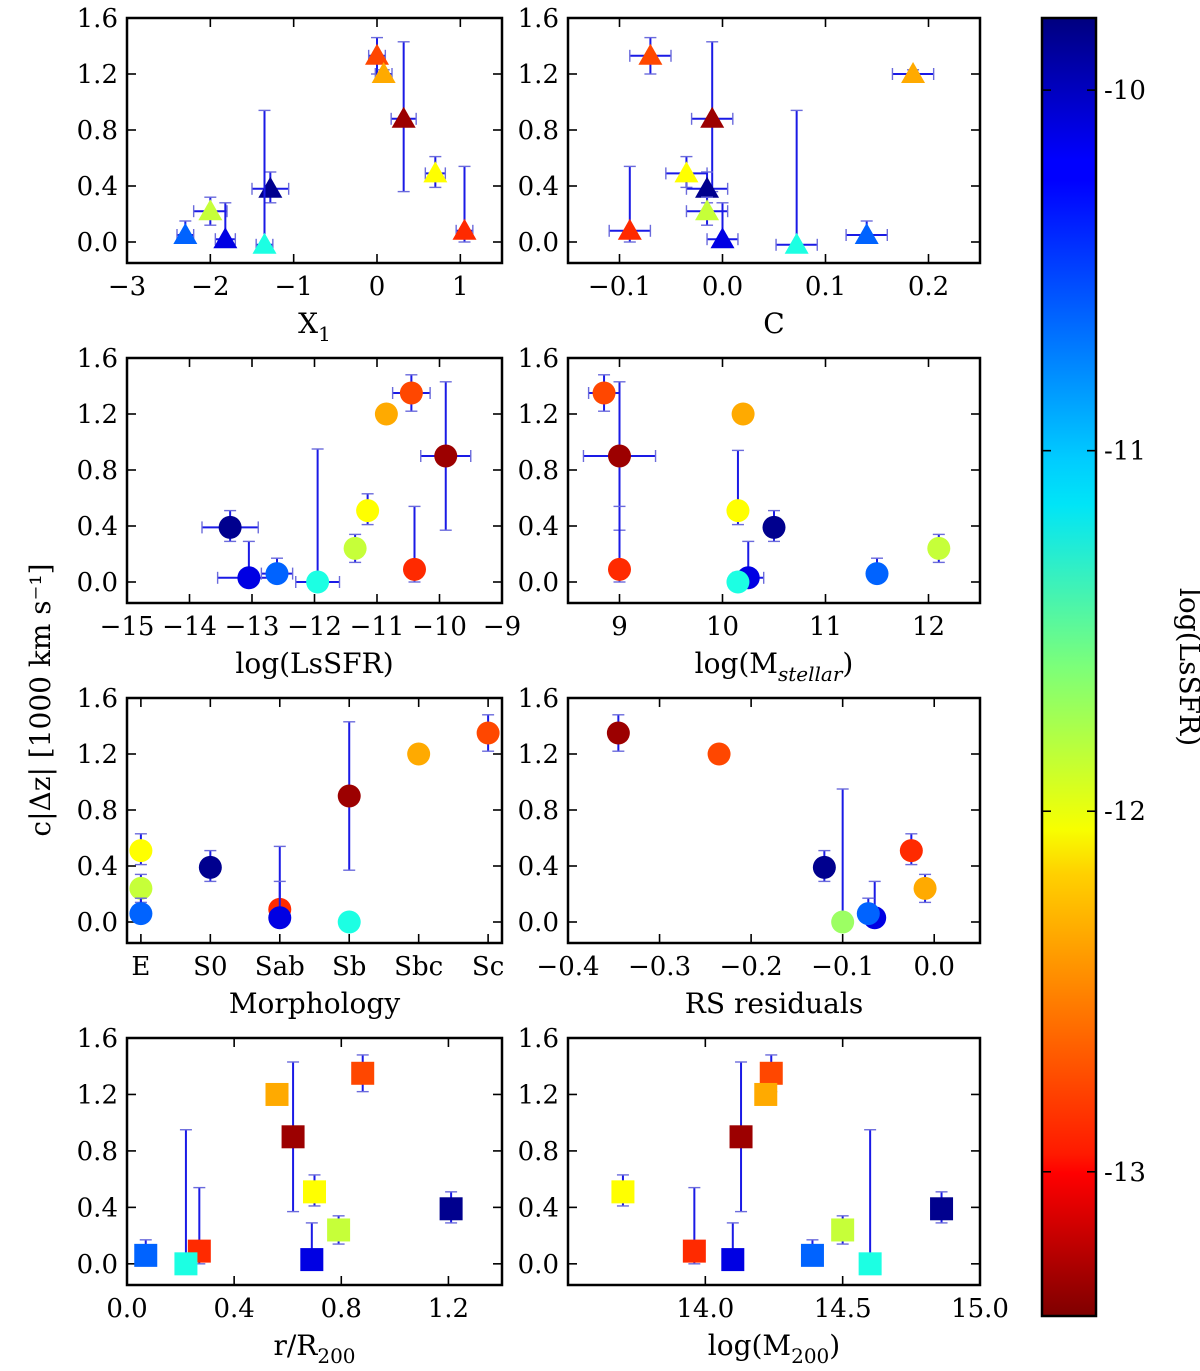 This screenshot has height=1371, width=1200. What do you see at coordinates (843, 1309) in the screenshot?
I see `x-tick-label: 14.5` at bounding box center [843, 1309].